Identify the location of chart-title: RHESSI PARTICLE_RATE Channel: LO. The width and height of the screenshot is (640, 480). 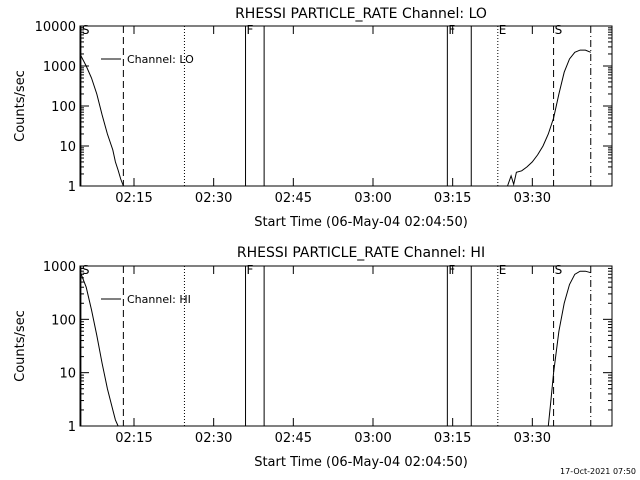
(361, 14).